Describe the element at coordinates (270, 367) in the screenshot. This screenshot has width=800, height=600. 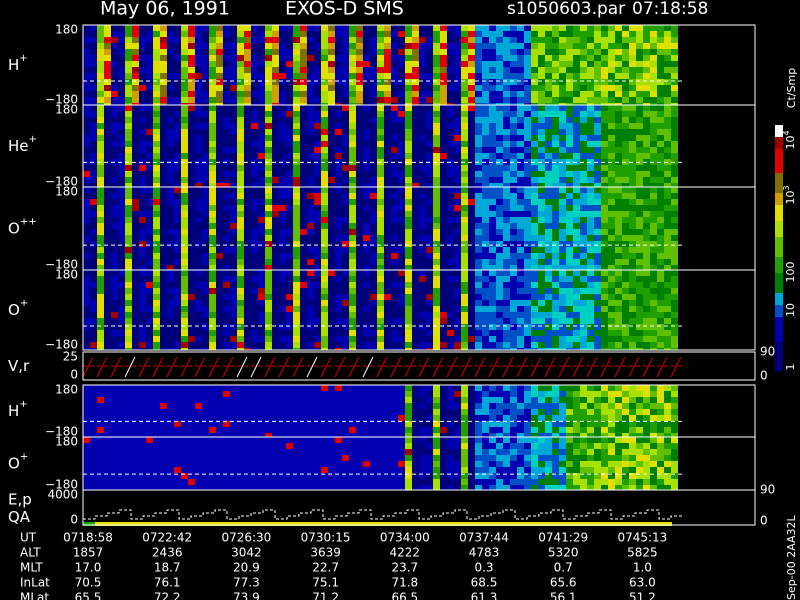
I see `velocity-trace` at that location.